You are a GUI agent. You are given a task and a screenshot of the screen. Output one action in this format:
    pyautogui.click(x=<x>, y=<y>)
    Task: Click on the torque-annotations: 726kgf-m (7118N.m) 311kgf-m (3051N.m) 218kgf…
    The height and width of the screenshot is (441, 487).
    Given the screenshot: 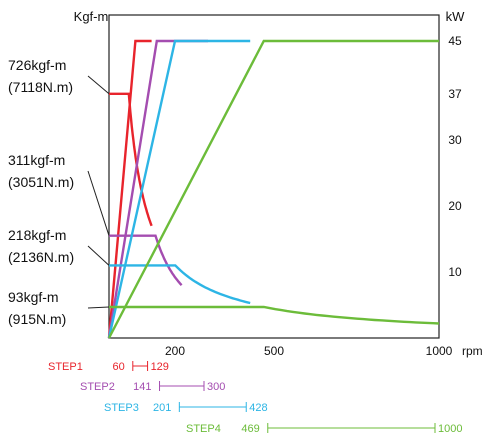 What is the action you would take?
    pyautogui.click(x=59, y=192)
    